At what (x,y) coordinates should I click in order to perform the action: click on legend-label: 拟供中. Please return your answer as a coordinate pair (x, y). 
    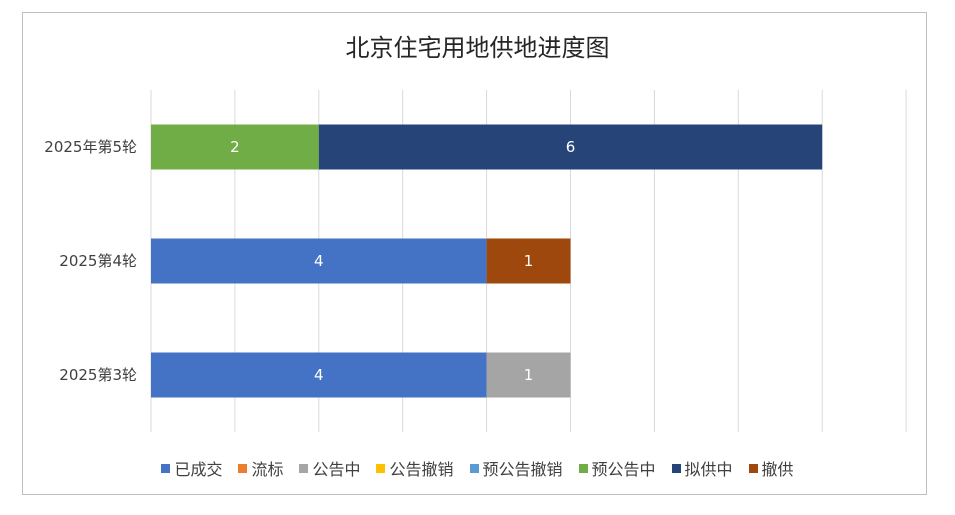
    Looking at the image, I should click on (708, 469).